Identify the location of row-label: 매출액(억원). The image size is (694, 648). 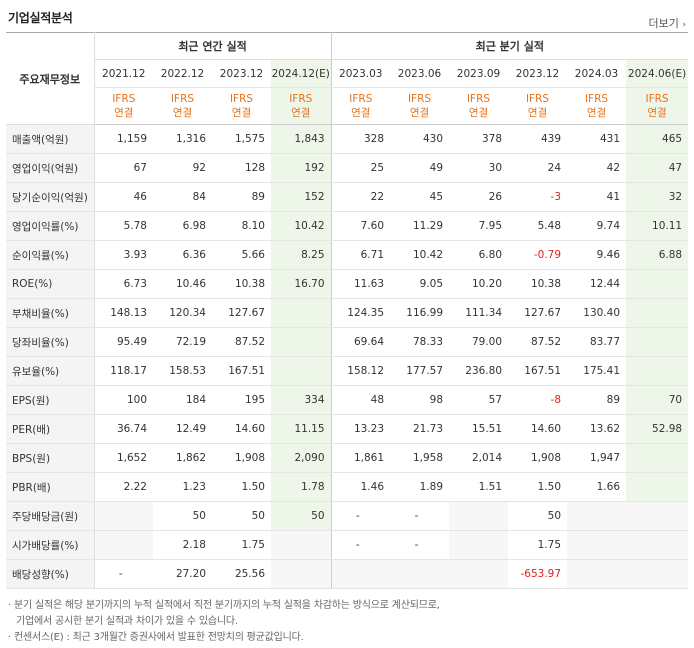
(50, 139).